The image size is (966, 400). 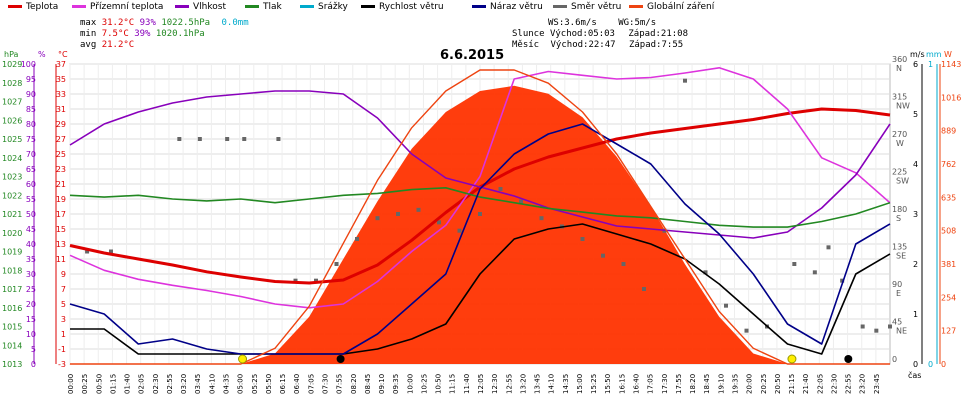 What do you see at coordinates (900, 143) in the screenshot?
I see `wind-dir-tick-label: W` at bounding box center [900, 143].